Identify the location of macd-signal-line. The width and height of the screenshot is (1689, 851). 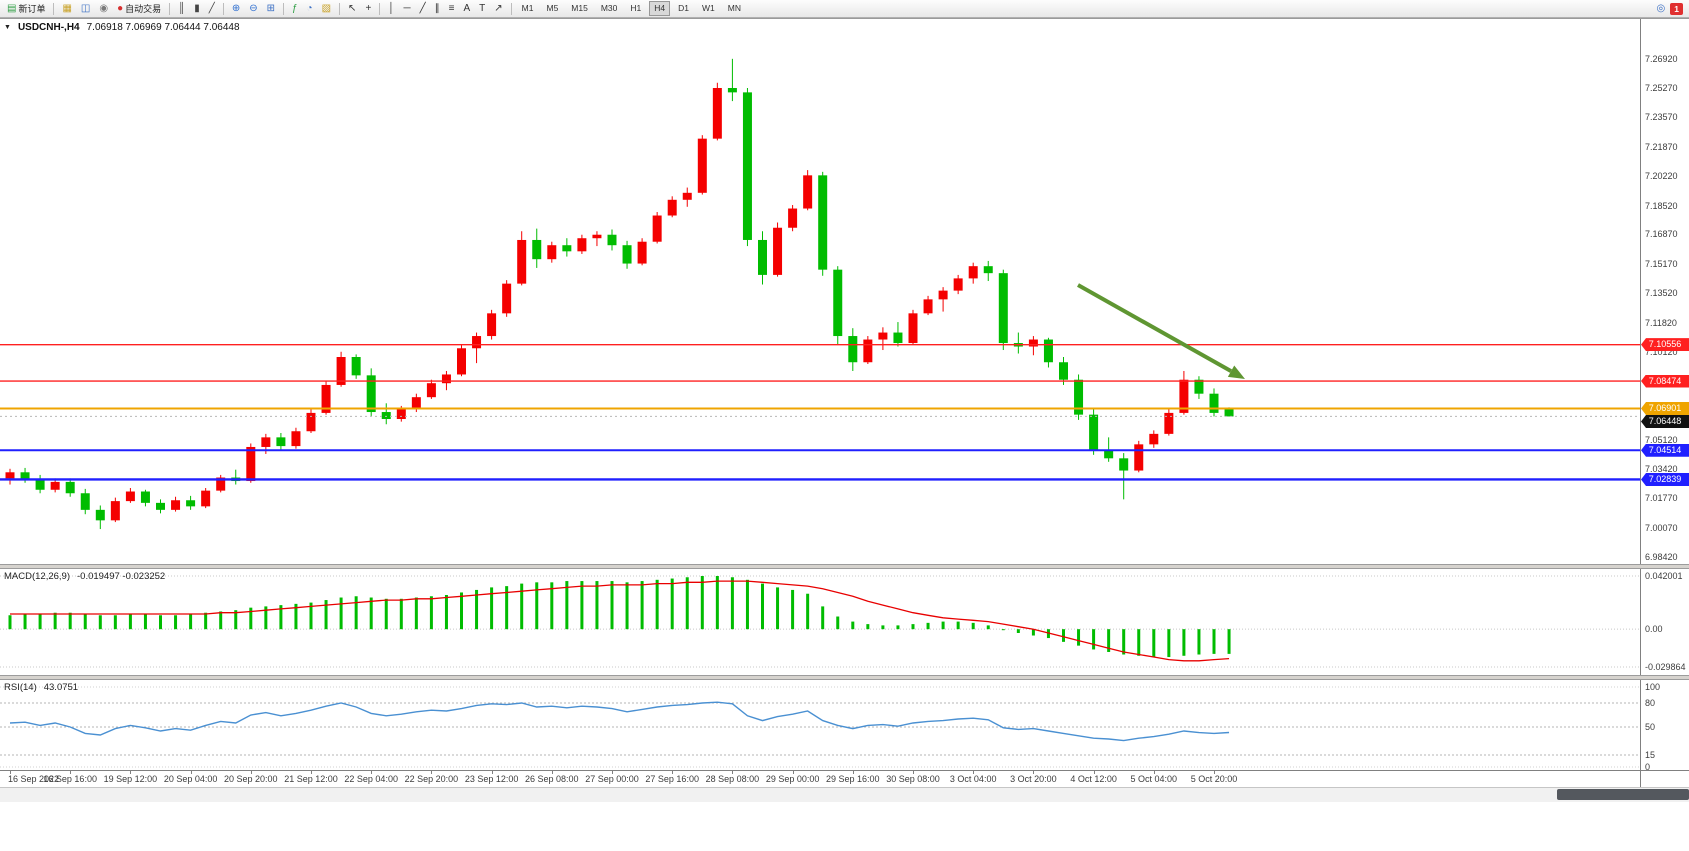
(620, 621).